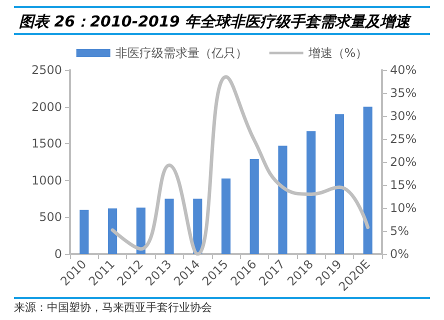  I want to click on y-tick-label: 2500, so click(46, 70).